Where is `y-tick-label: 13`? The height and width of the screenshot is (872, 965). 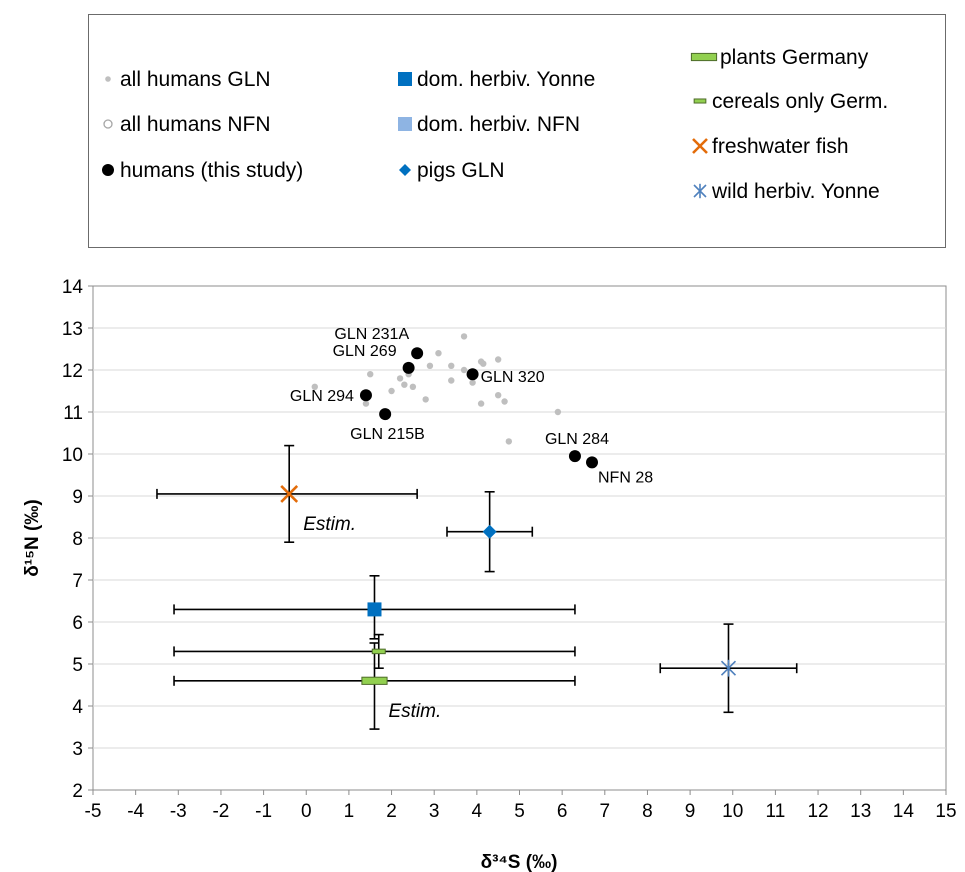 y-tick-label: 13 is located at coordinates (72, 329).